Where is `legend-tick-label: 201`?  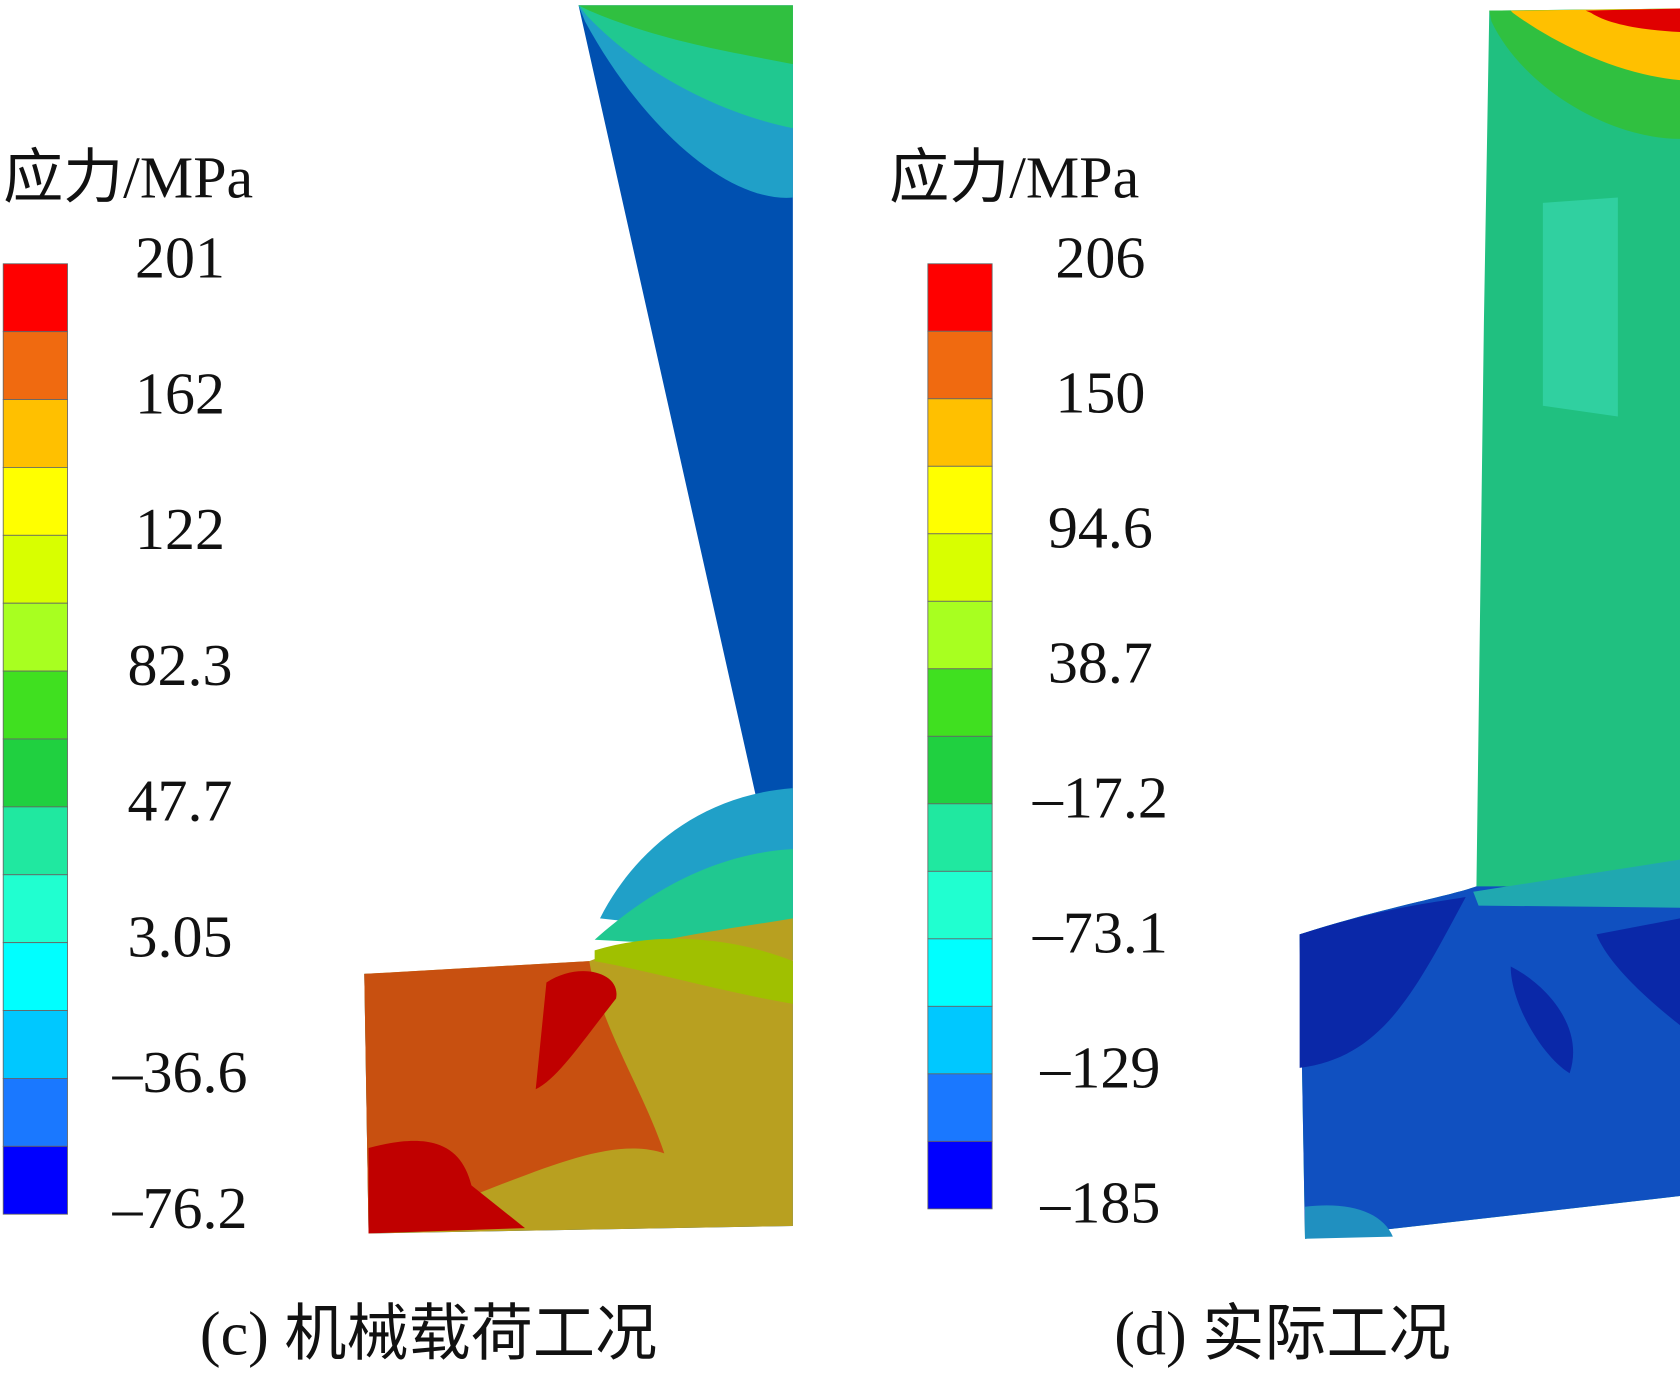 legend-tick-label: 201 is located at coordinates (180, 258).